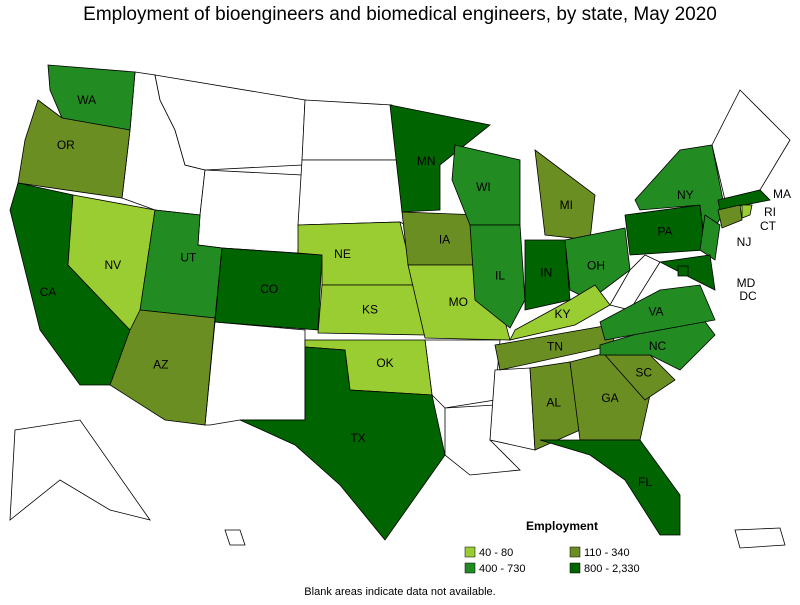 The image size is (800, 605). What do you see at coordinates (609, 398) in the screenshot?
I see `state-label: GA` at bounding box center [609, 398].